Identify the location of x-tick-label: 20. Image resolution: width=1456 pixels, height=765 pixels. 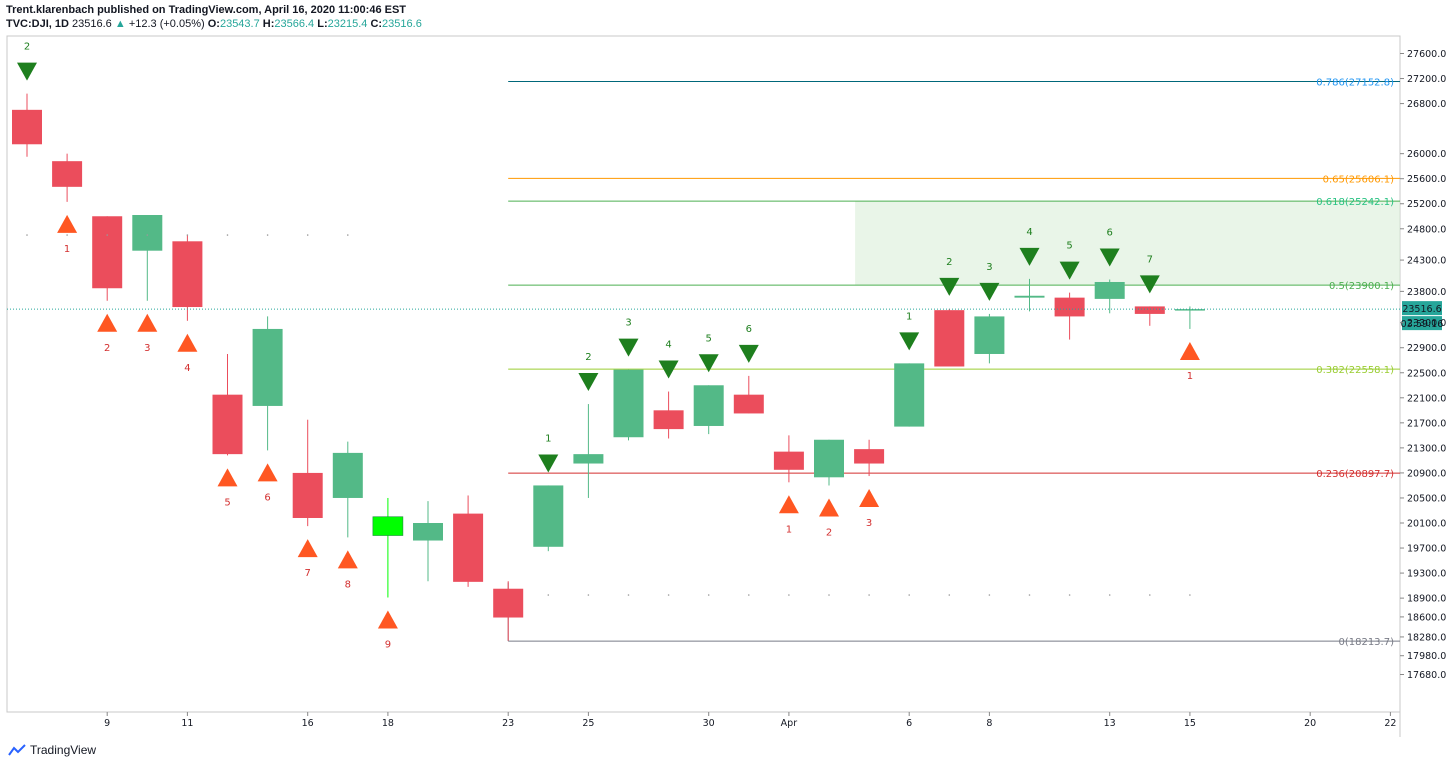
(1310, 723).